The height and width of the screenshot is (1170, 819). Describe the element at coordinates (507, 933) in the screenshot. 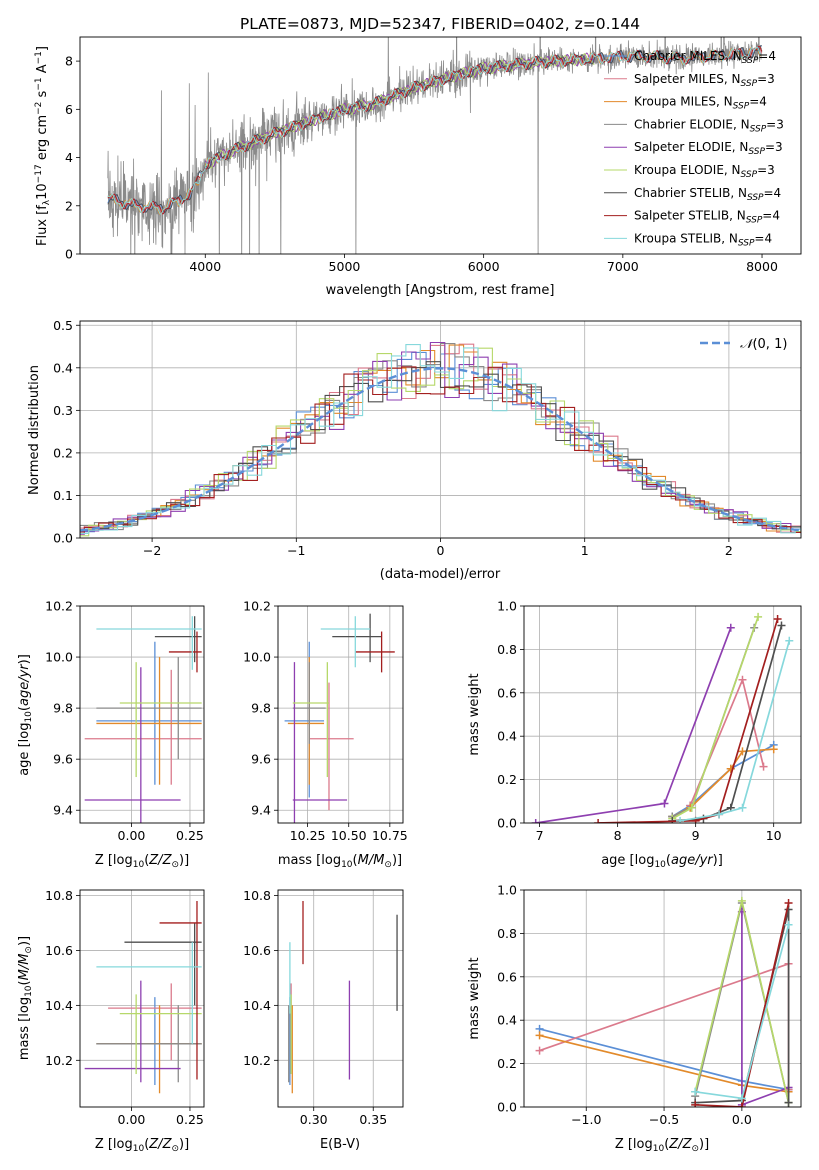

I see `y-tick-label: 0.8` at that location.